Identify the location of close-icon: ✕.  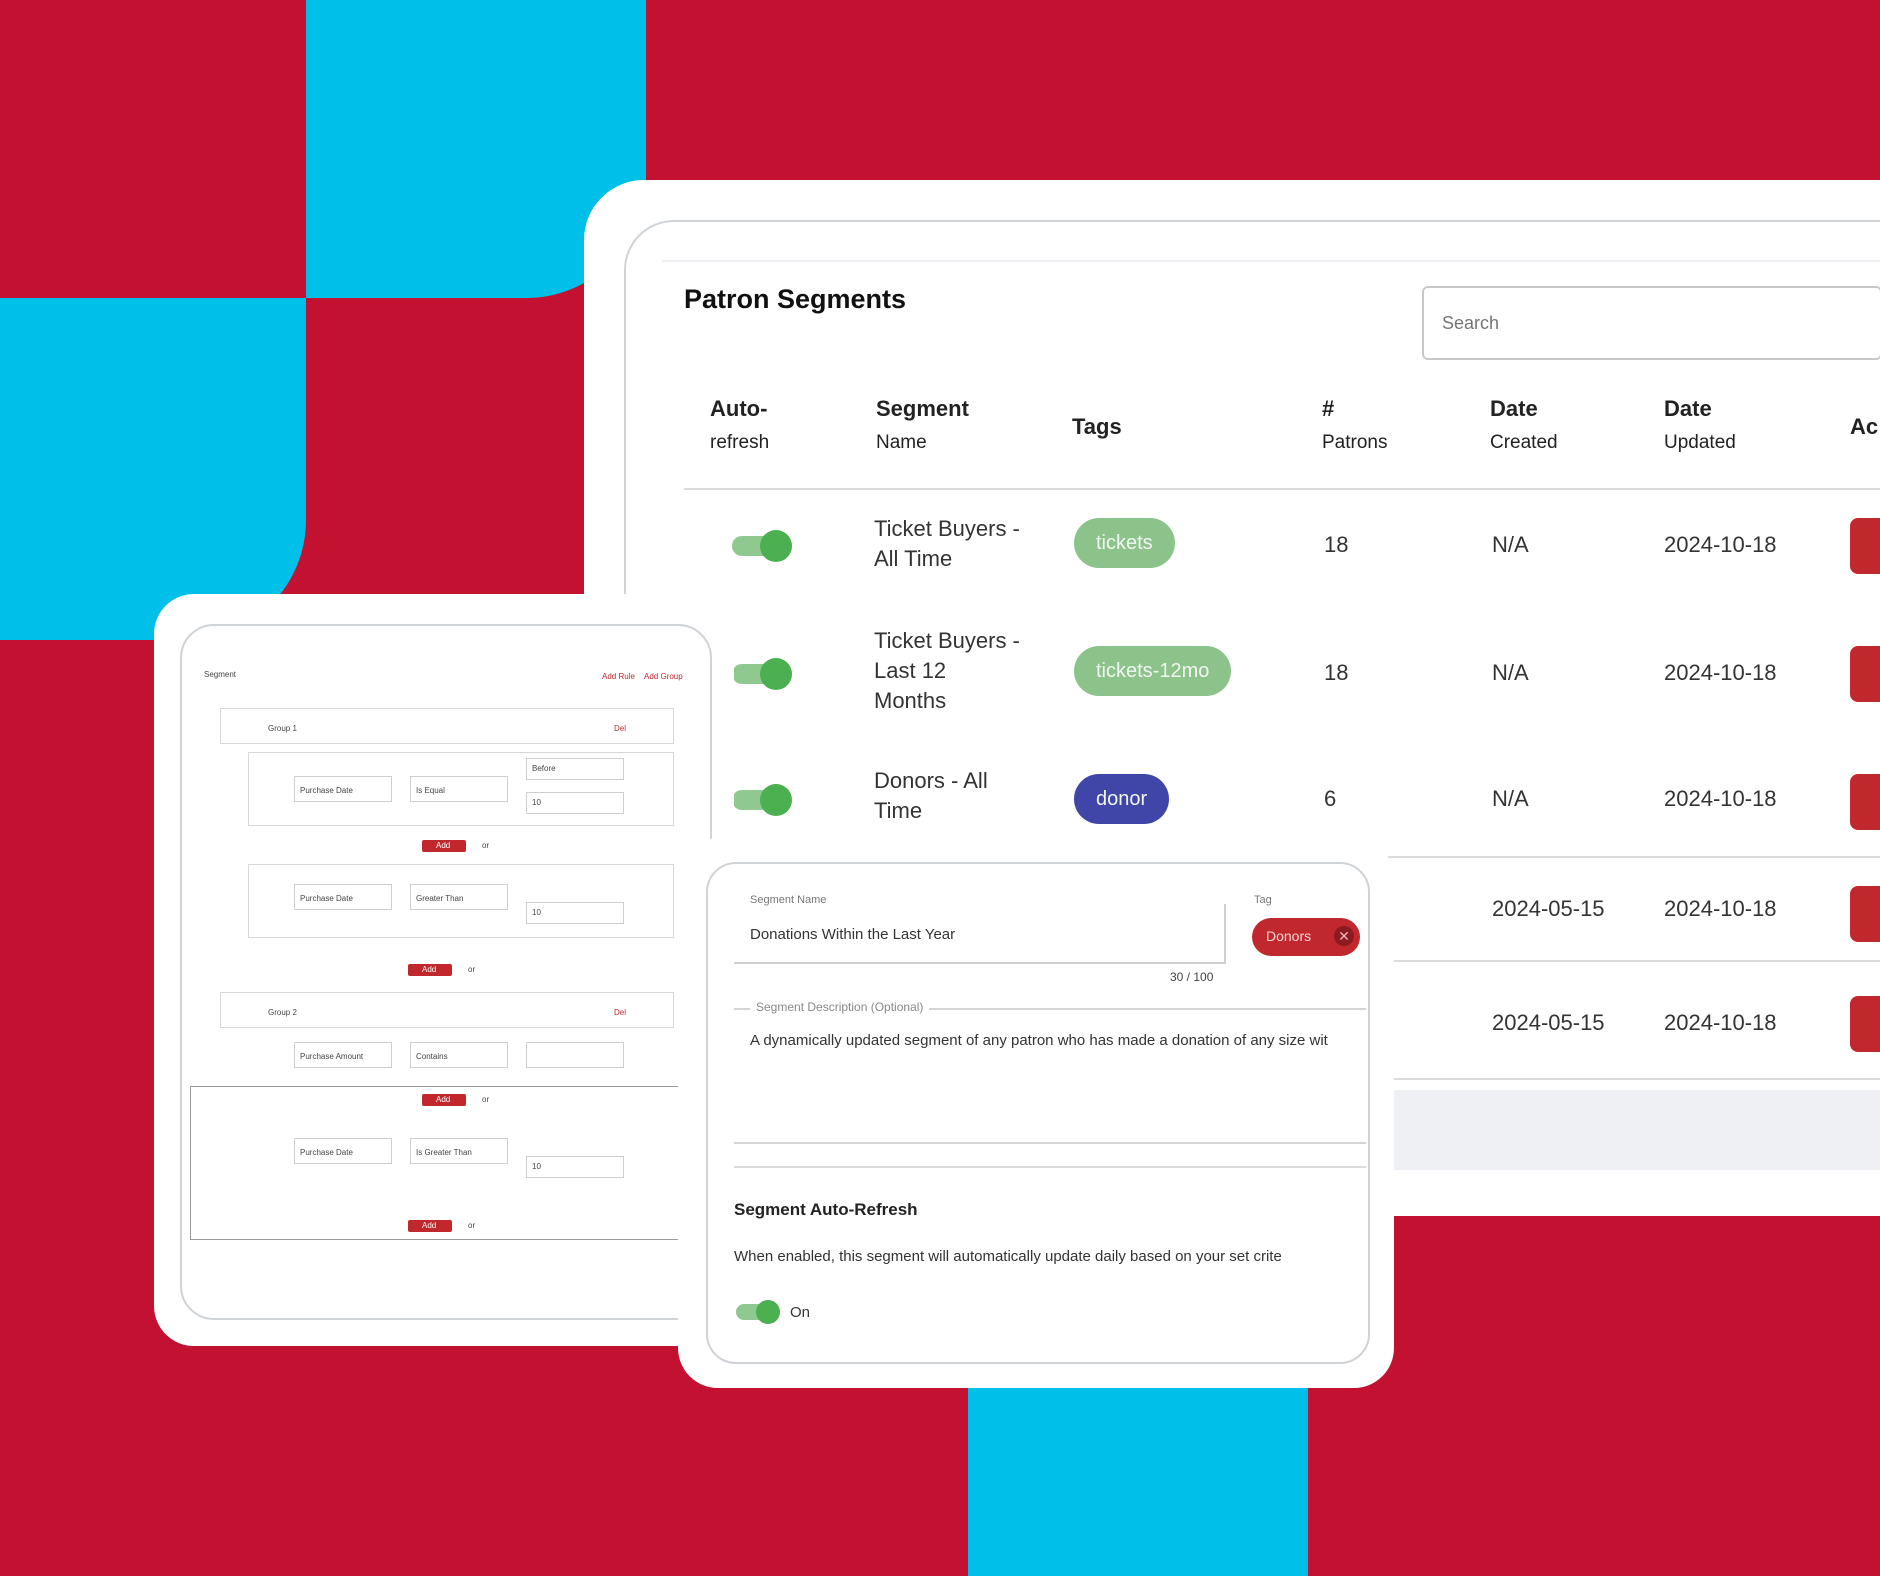
(1344, 936).